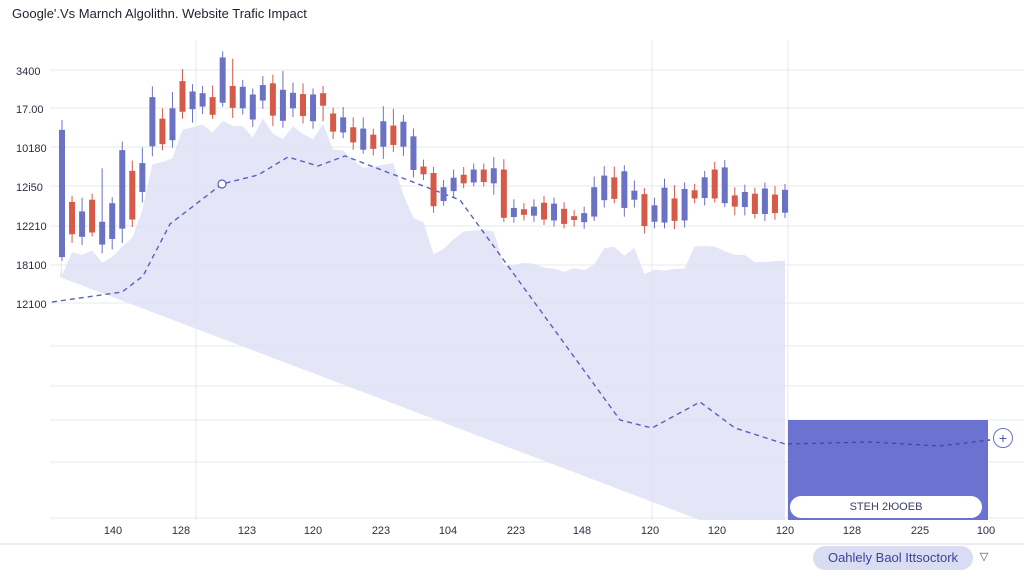 This screenshot has width=1024, height=574. What do you see at coordinates (31, 227) in the screenshot?
I see `y-tick-label: 12210` at bounding box center [31, 227].